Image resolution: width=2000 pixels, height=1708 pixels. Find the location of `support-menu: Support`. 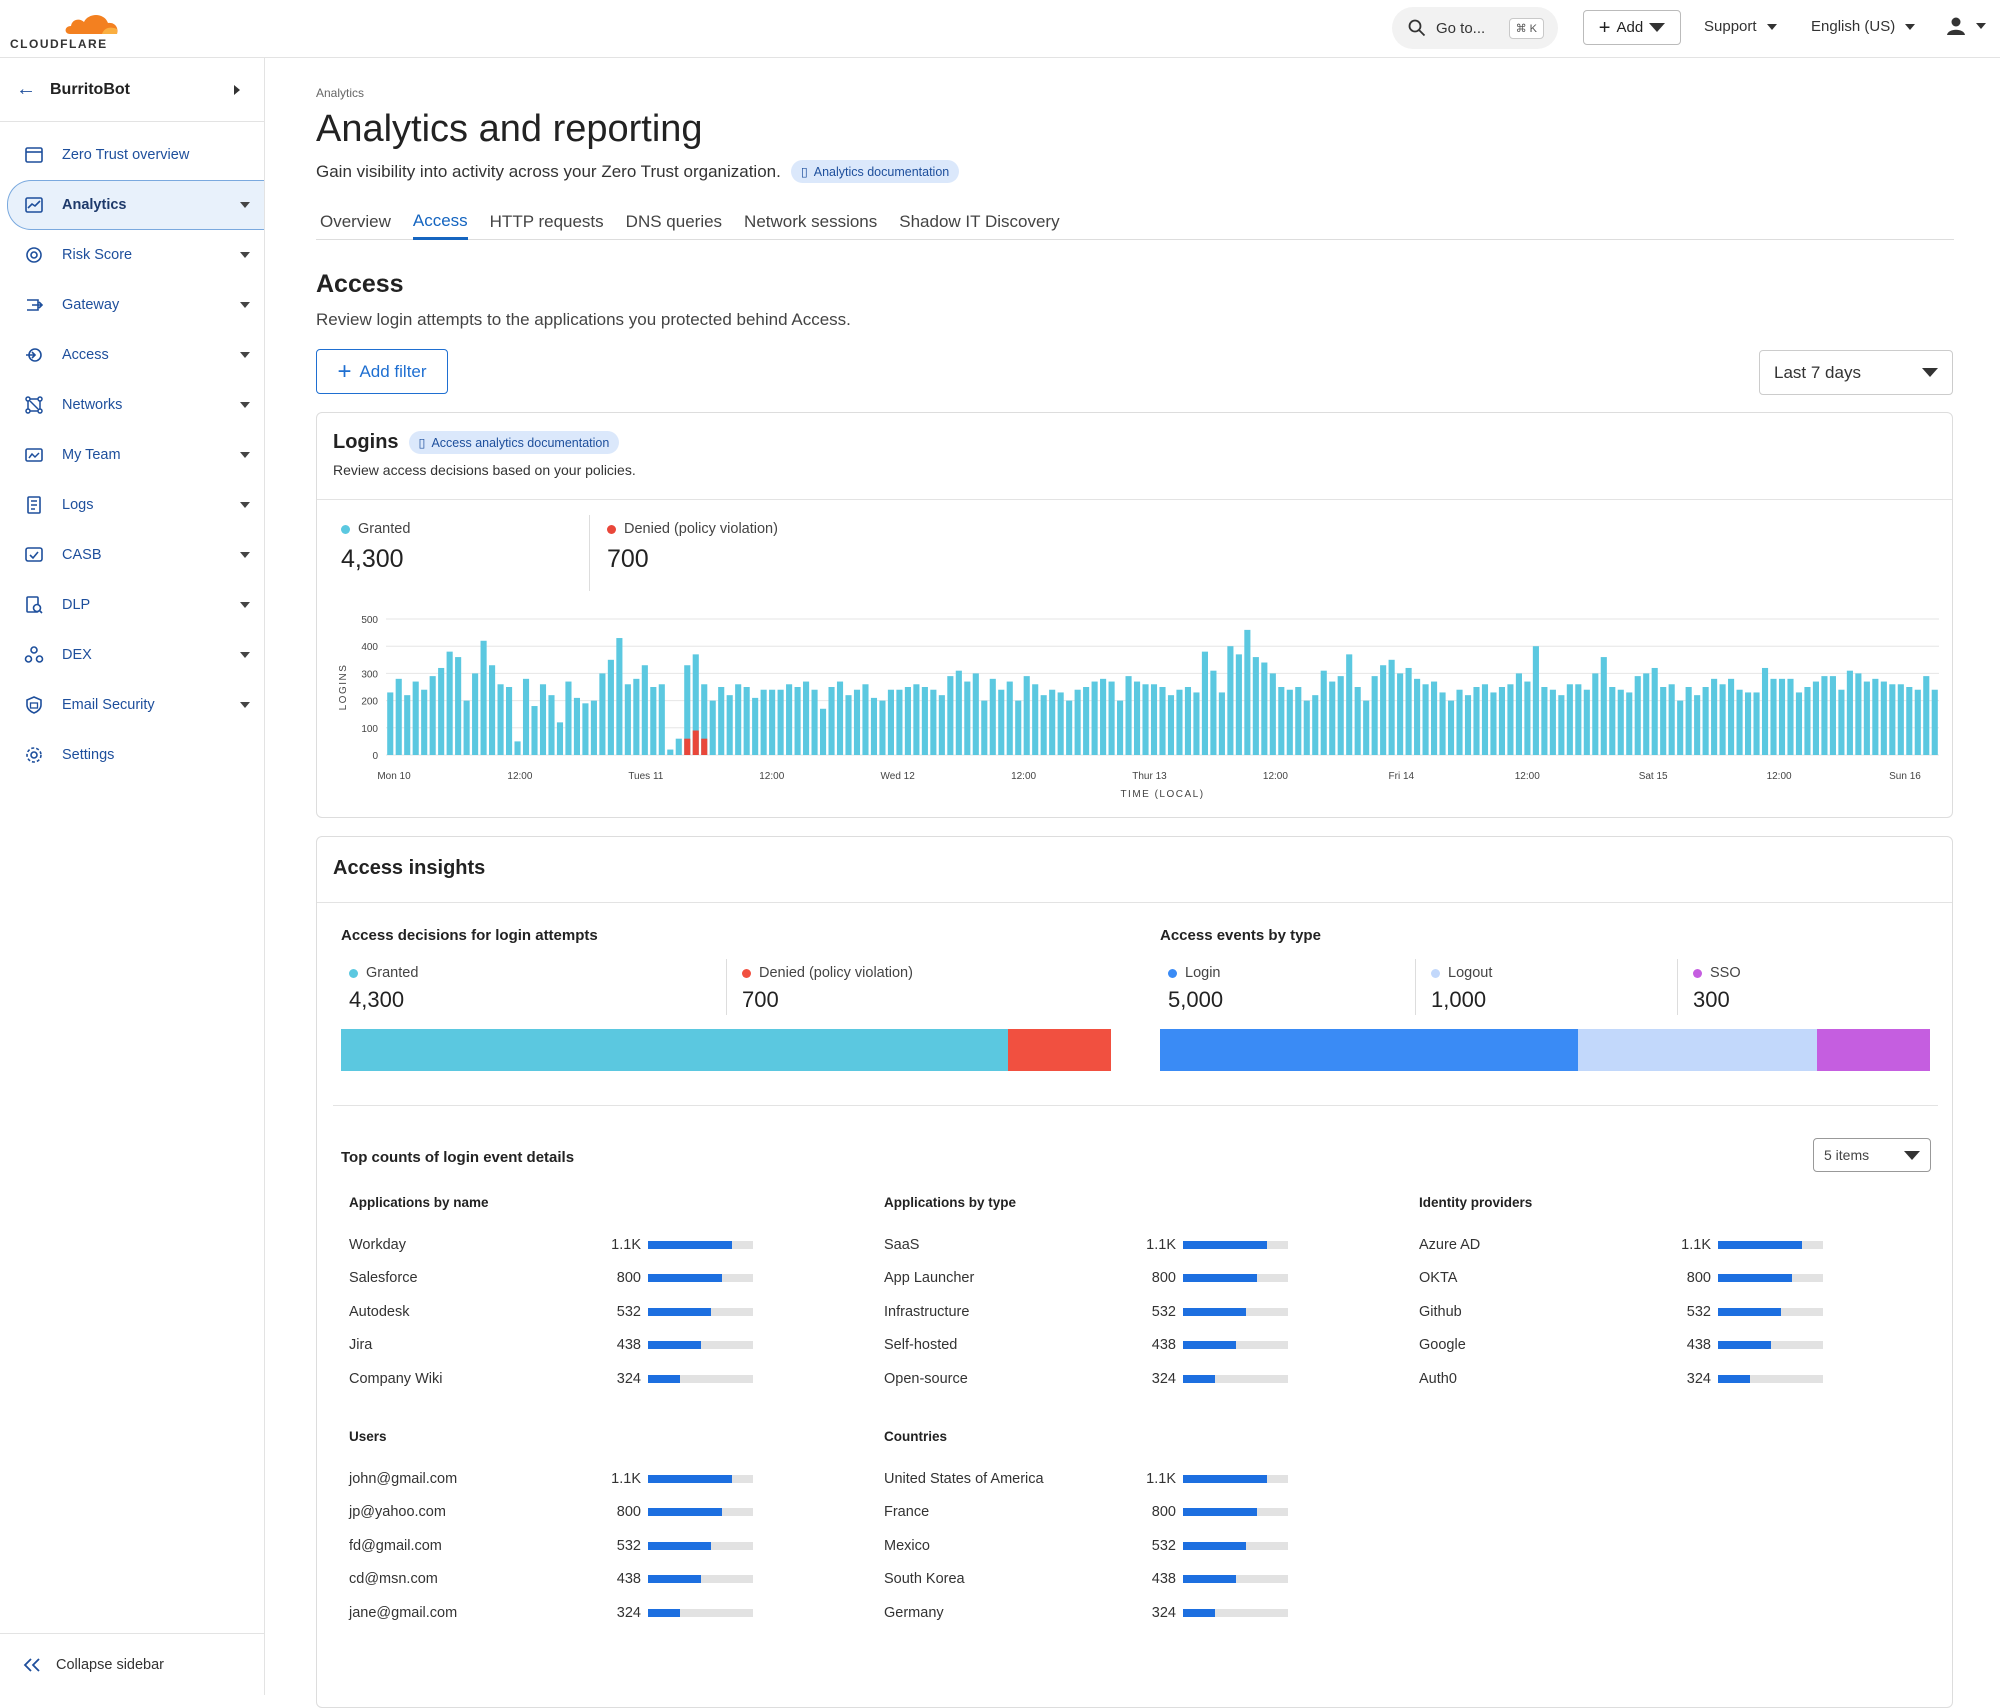

support-menu: Support is located at coordinates (1740, 26).